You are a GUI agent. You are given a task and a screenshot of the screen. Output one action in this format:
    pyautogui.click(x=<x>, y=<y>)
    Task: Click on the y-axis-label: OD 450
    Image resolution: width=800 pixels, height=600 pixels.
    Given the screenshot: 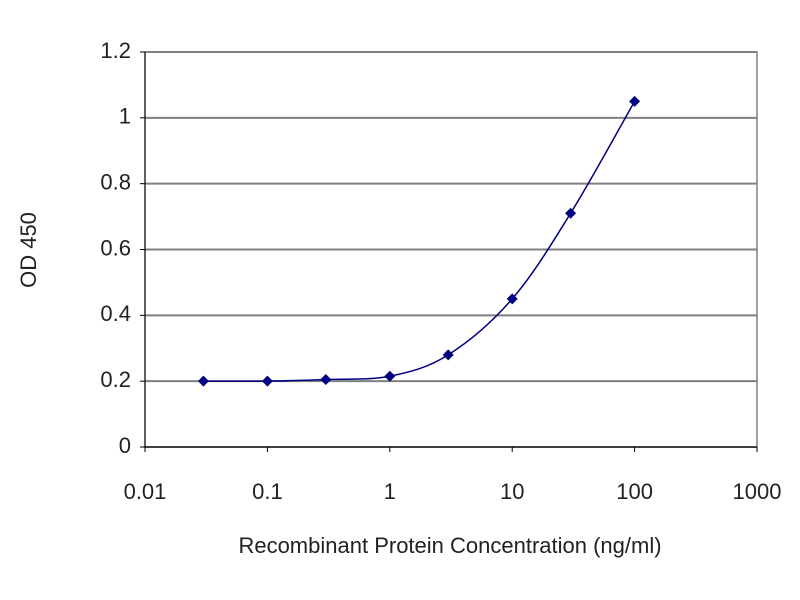 What is the action you would take?
    pyautogui.click(x=28, y=250)
    